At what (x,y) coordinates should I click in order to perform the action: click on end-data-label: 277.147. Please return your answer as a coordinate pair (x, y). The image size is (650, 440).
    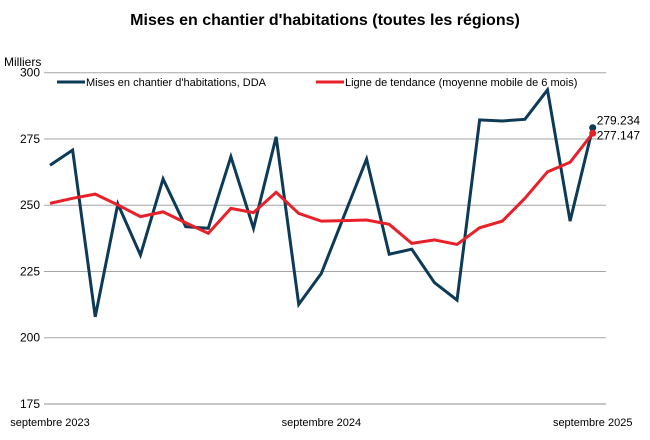
    Looking at the image, I should click on (619, 135).